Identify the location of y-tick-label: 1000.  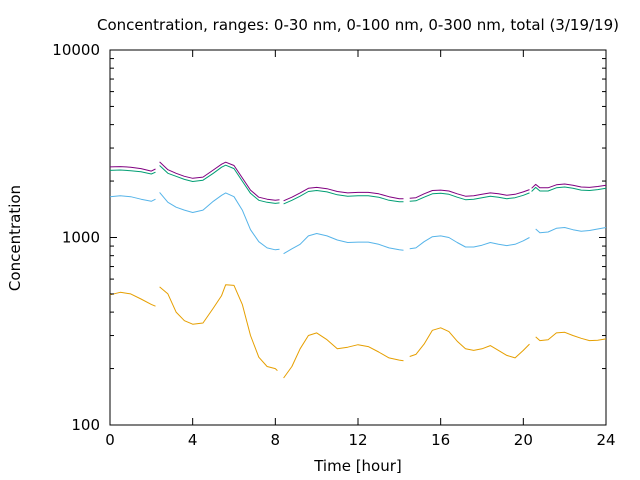
(81, 238).